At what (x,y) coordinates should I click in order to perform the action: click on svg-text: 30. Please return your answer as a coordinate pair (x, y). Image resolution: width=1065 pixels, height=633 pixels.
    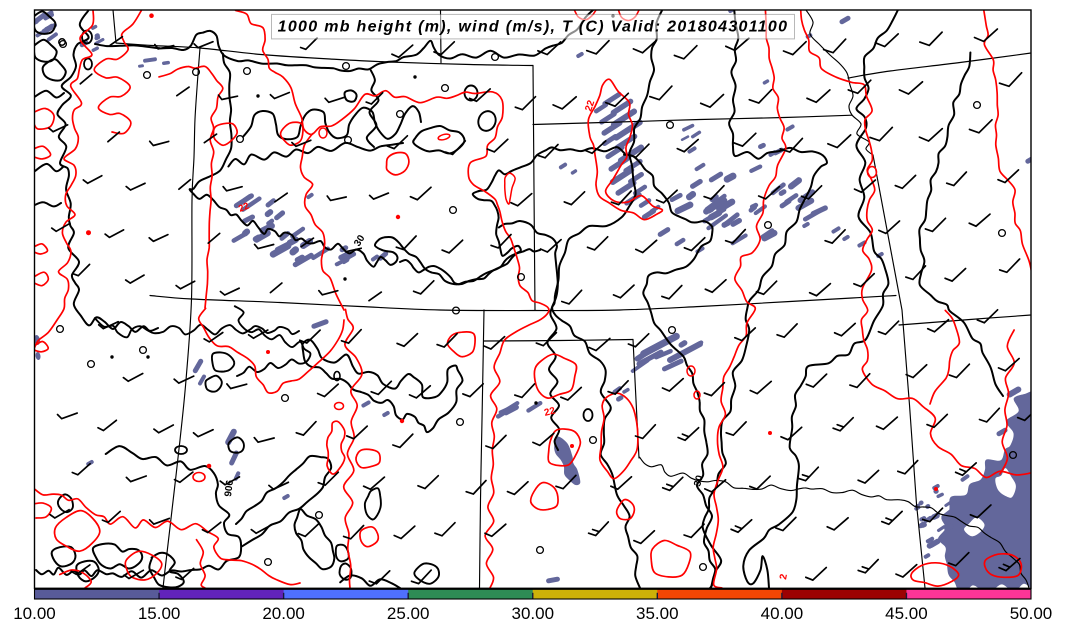
    Looking at the image, I should click on (699, 481).